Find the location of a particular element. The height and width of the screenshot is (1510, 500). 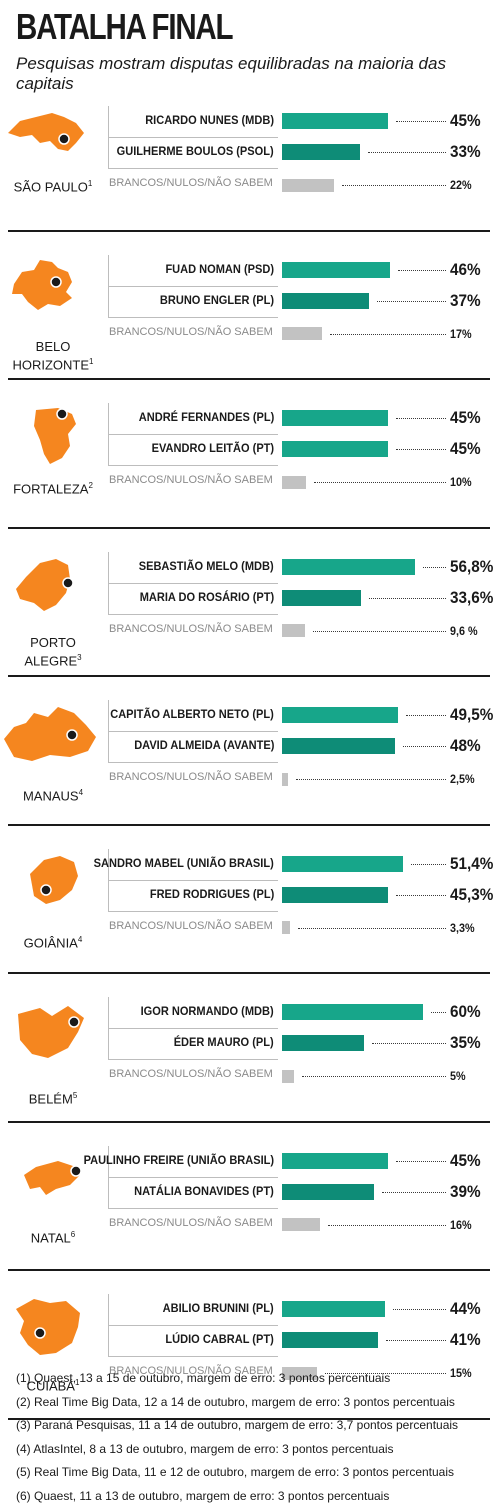

value-label: 41% is located at coordinates (465, 1339).